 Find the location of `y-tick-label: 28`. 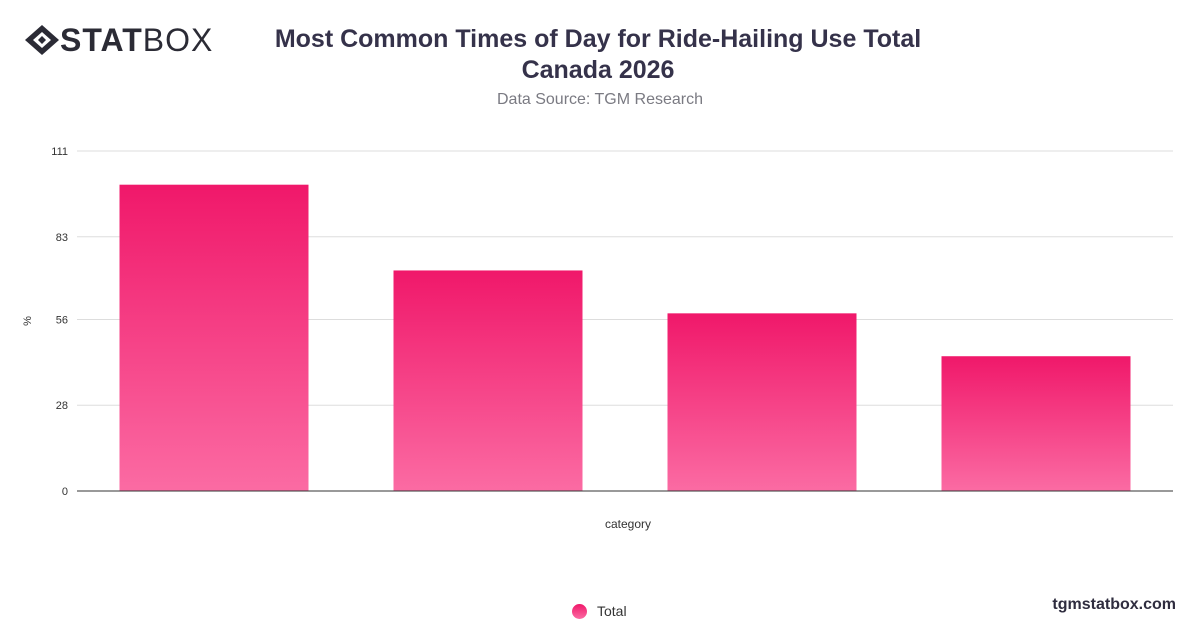

y-tick-label: 28 is located at coordinates (62, 406).